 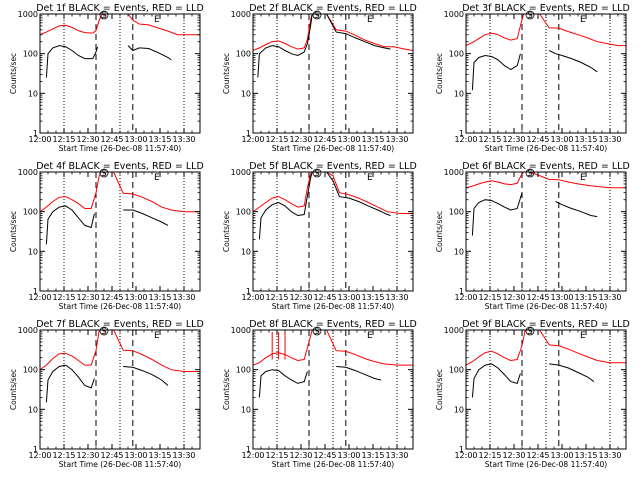 I want to click on panel-title: Det 8f BLACK = Events, RED = LLD, so click(x=333, y=324).